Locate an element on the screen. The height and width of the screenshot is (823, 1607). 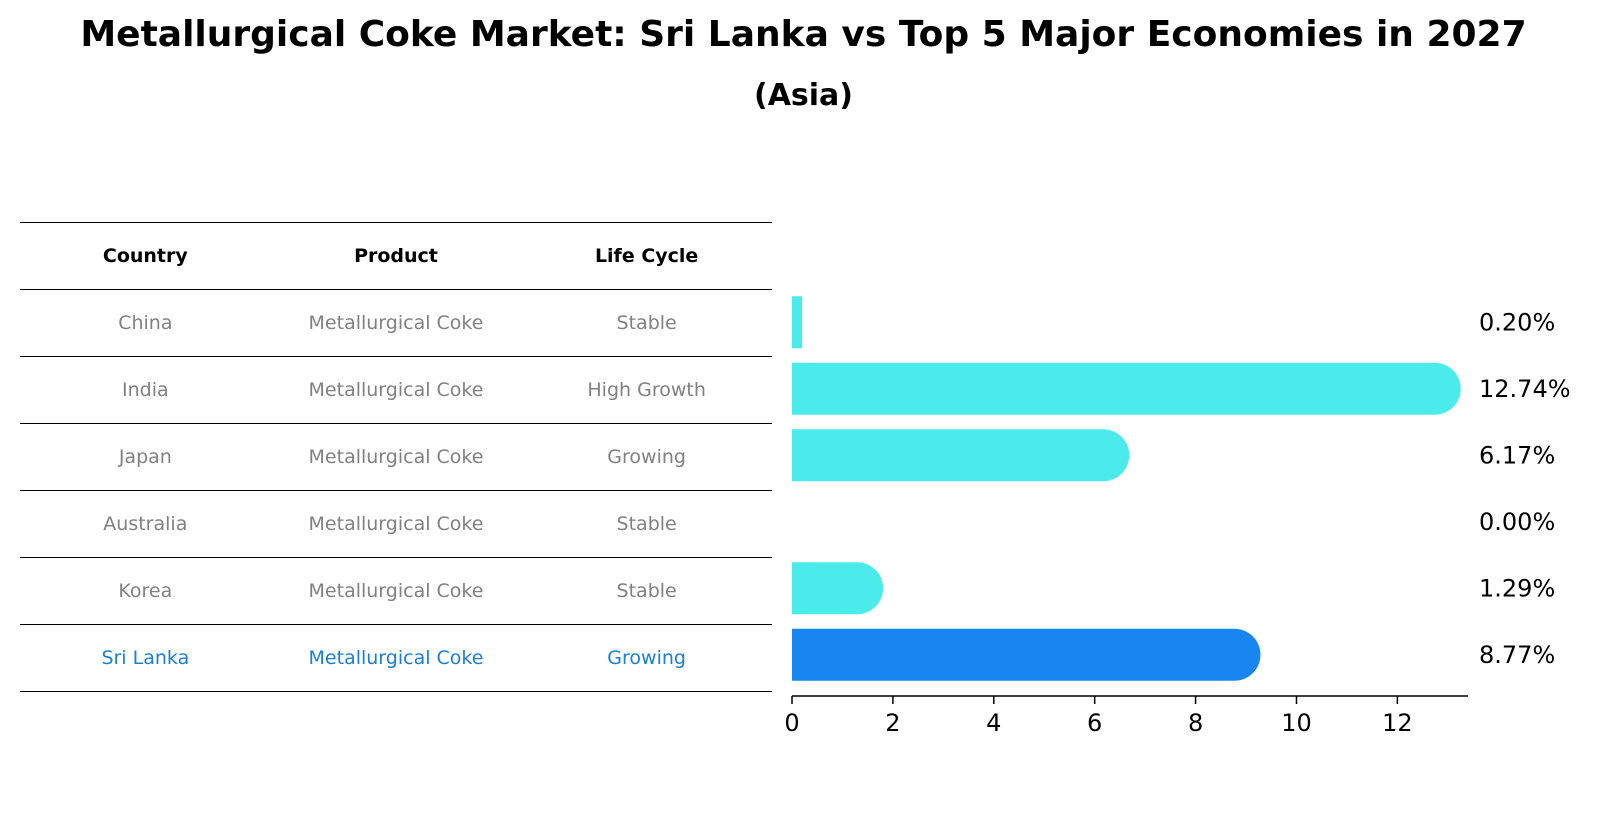
bar-korea is located at coordinates (838, 588).